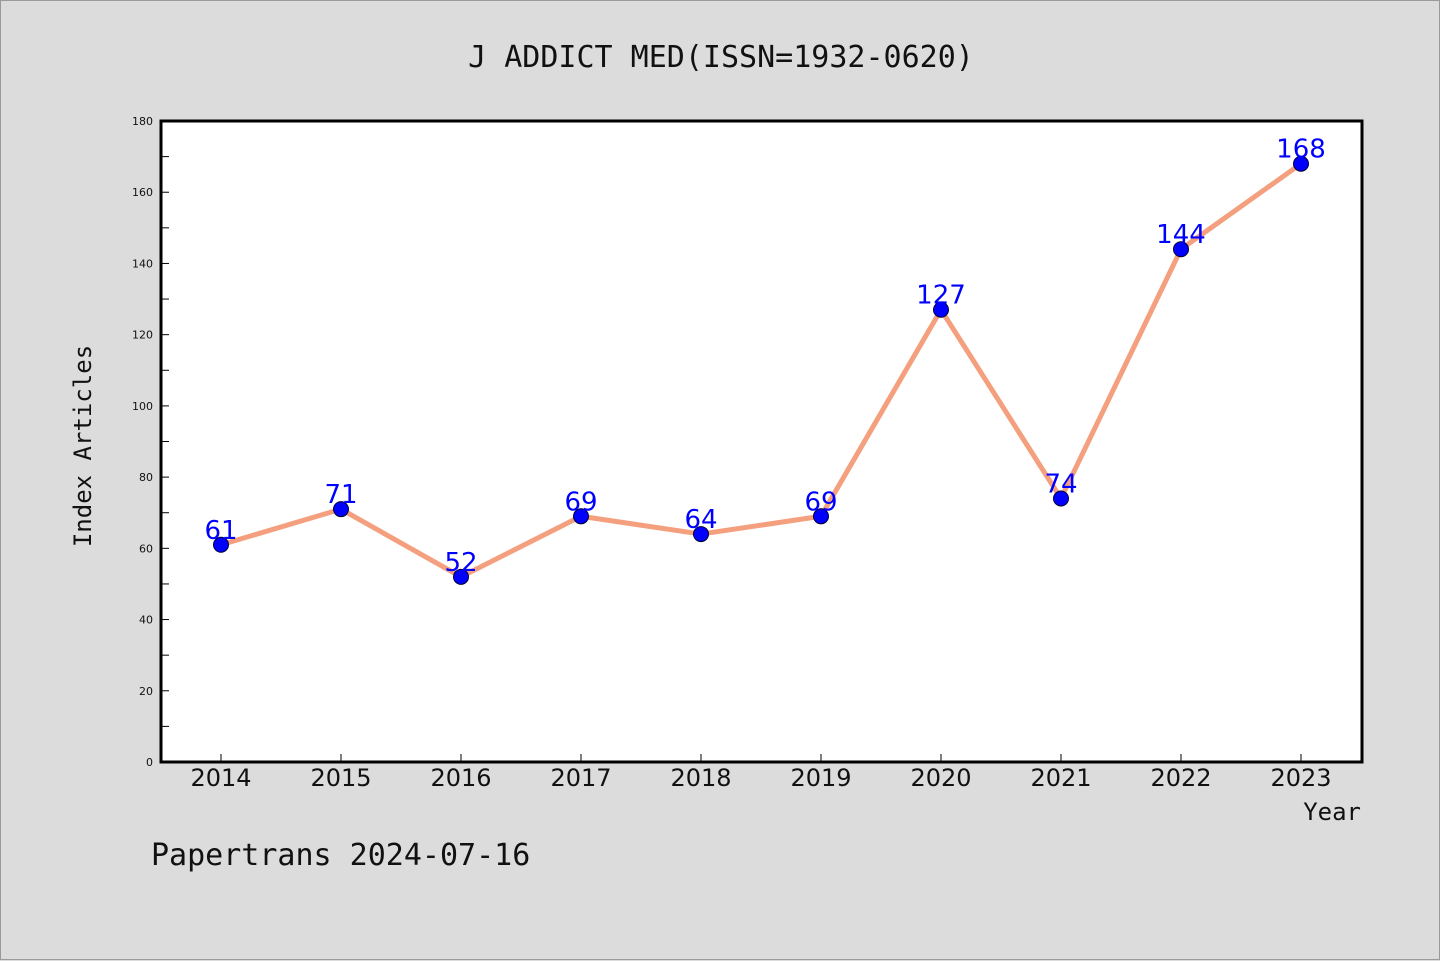 The image size is (1440, 961). Describe the element at coordinates (142, 335) in the screenshot. I see `y-tick-label: 120` at that location.